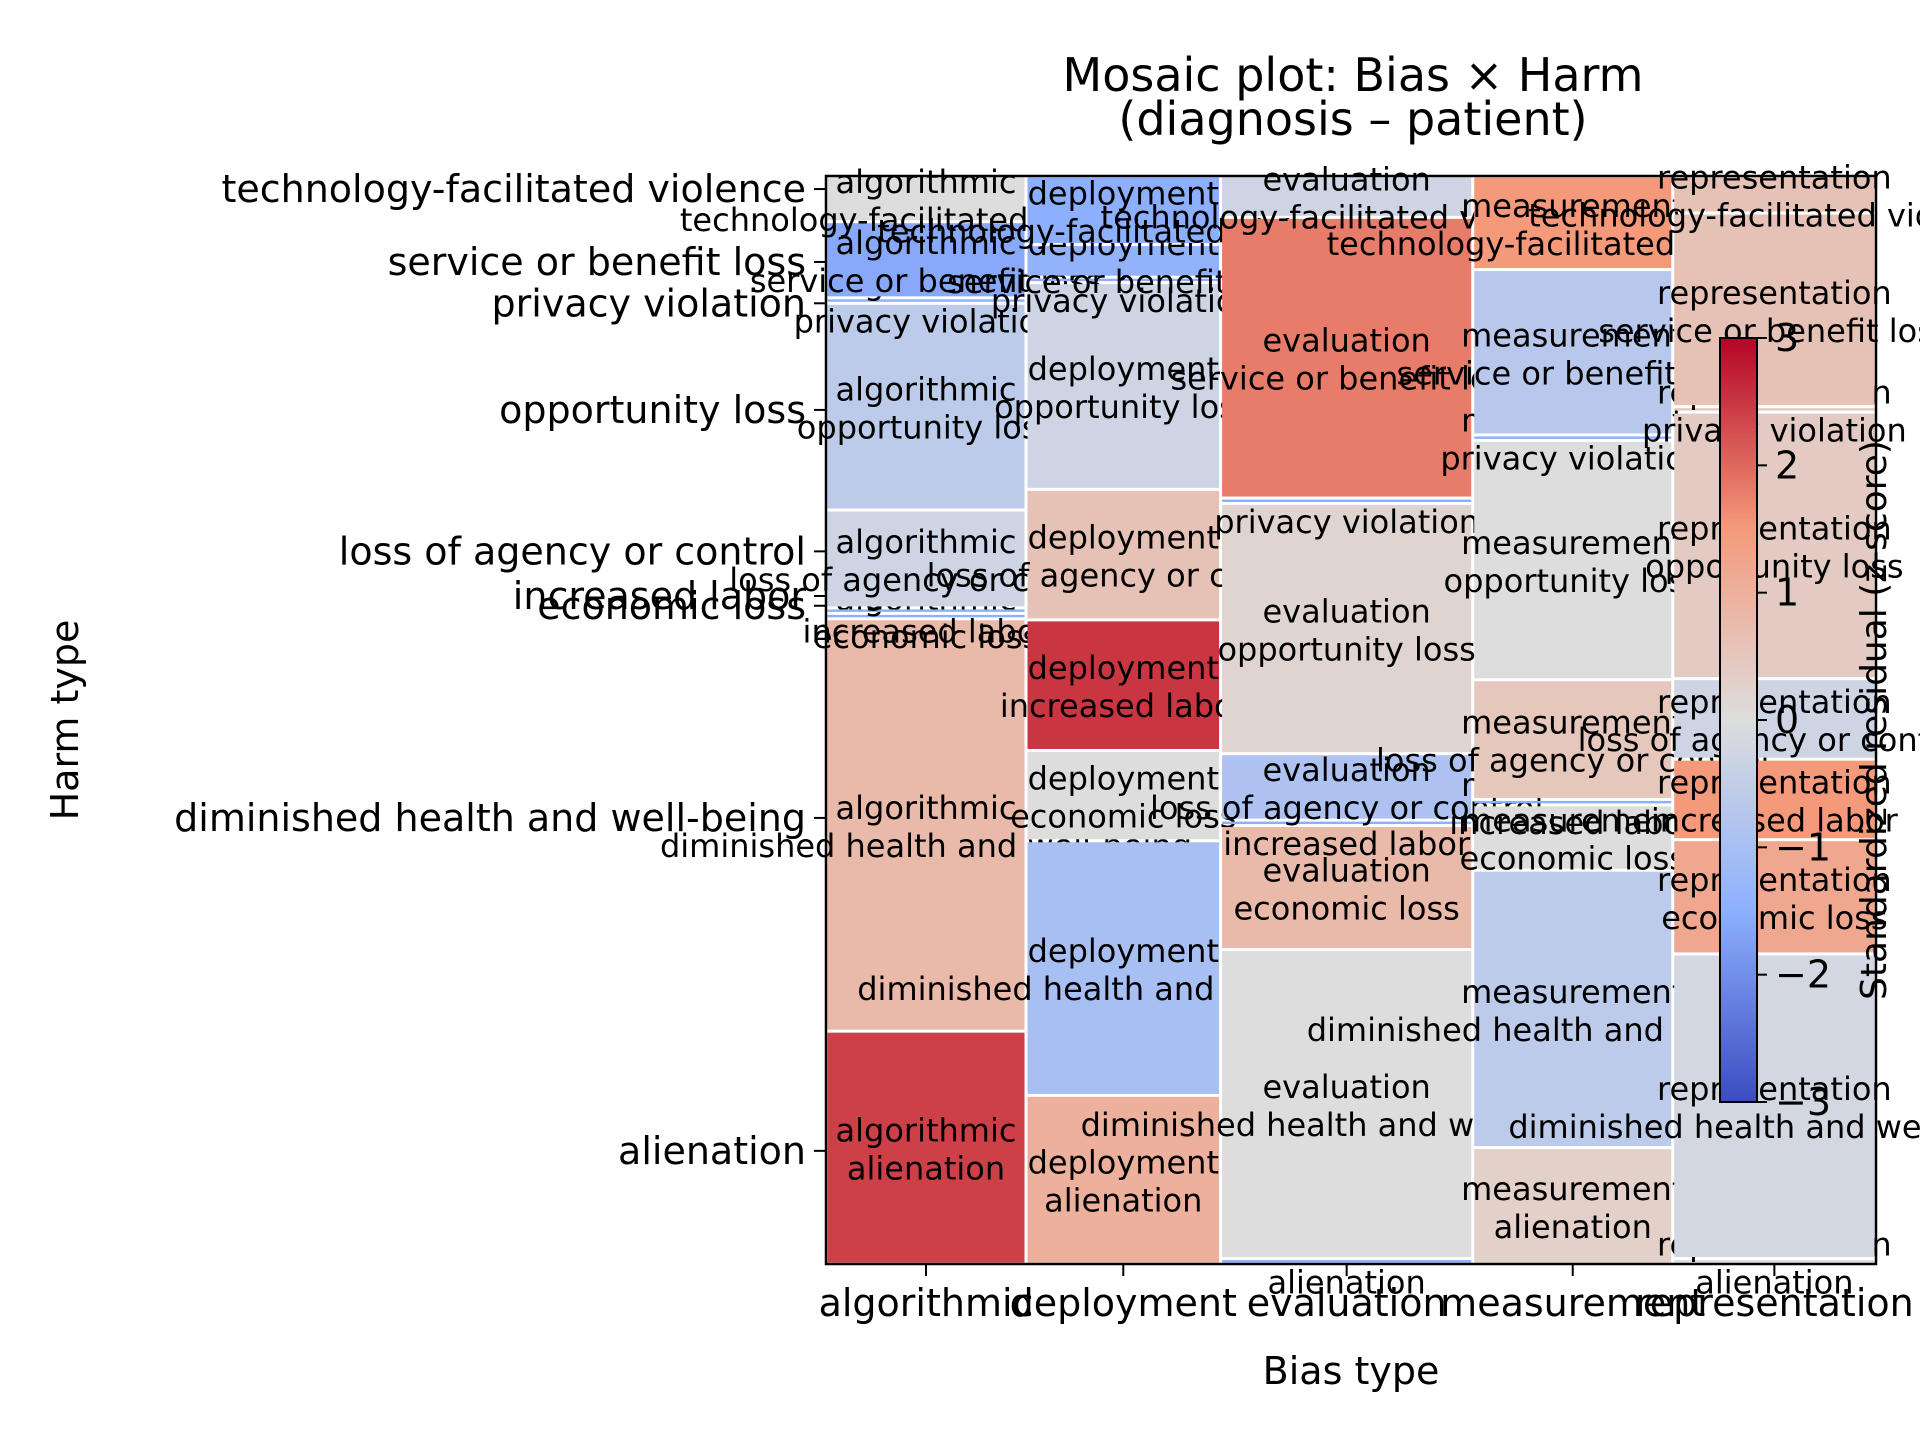  What do you see at coordinates (1347, 1303) in the screenshot?
I see `x-tick-label: evaluation` at bounding box center [1347, 1303].